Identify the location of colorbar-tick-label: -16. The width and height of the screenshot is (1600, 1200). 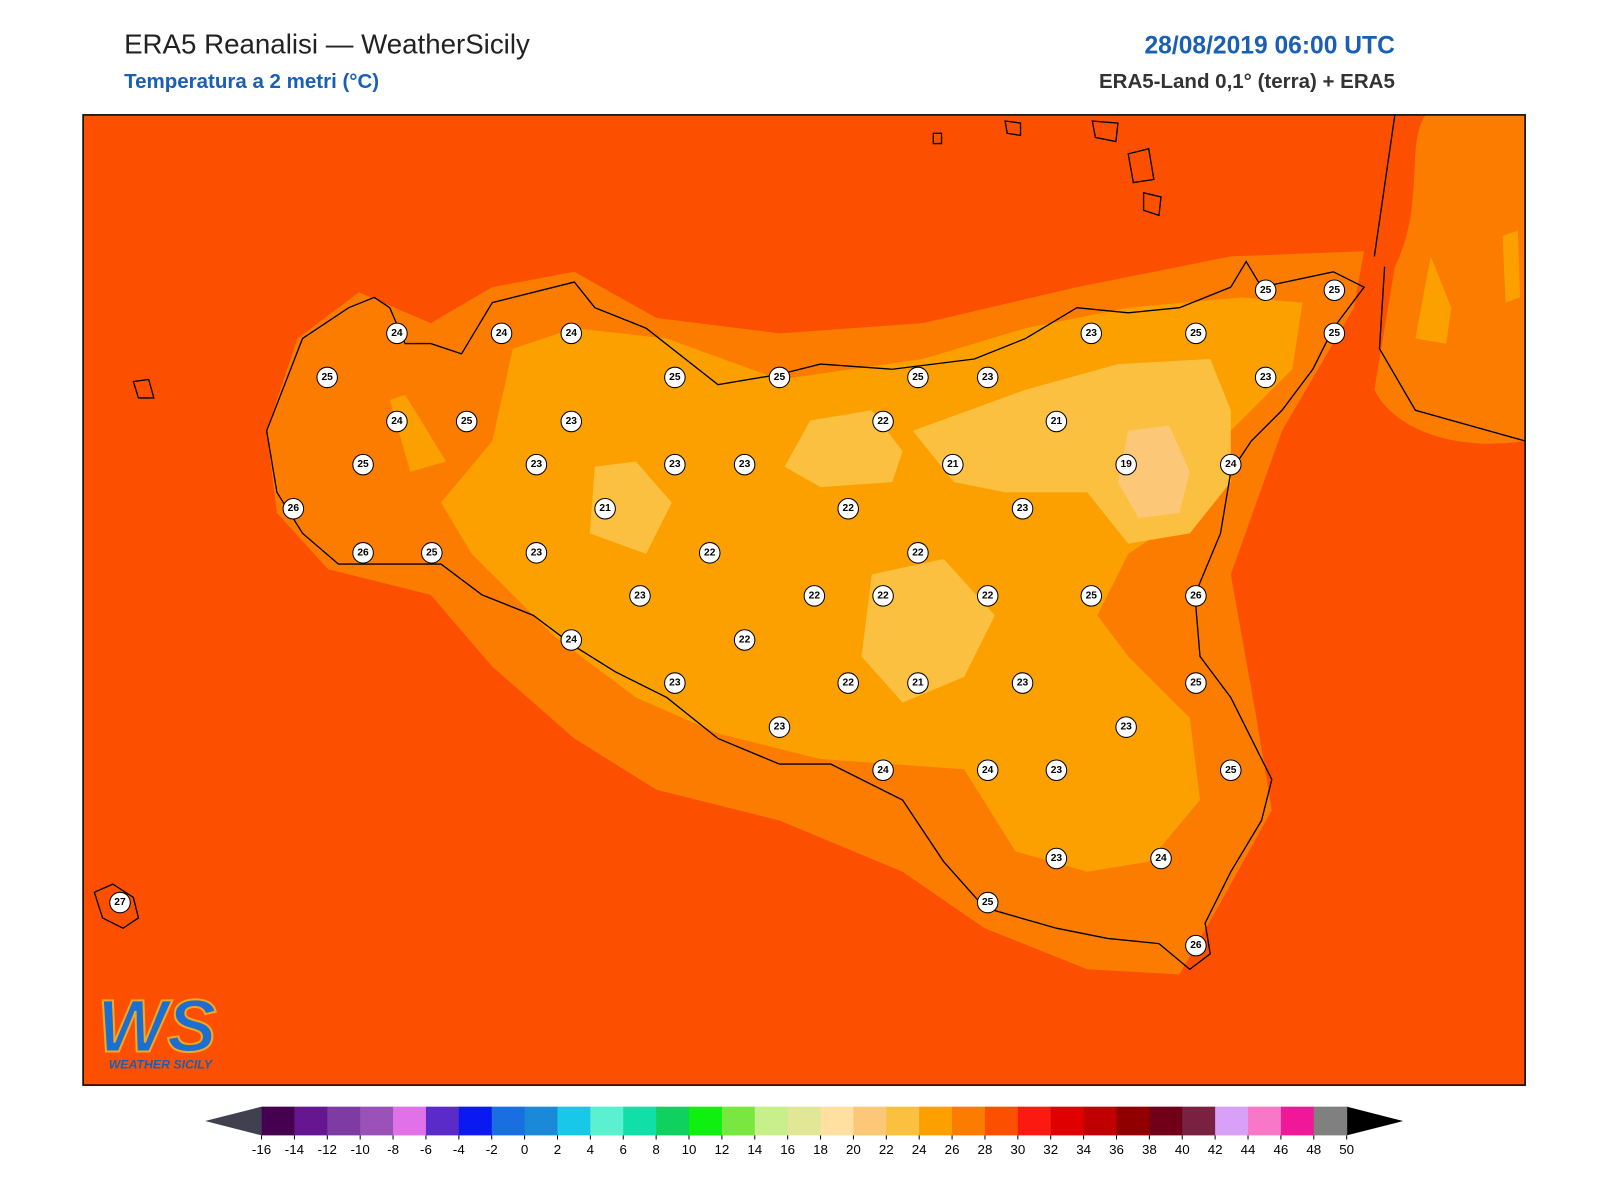
(261, 1149).